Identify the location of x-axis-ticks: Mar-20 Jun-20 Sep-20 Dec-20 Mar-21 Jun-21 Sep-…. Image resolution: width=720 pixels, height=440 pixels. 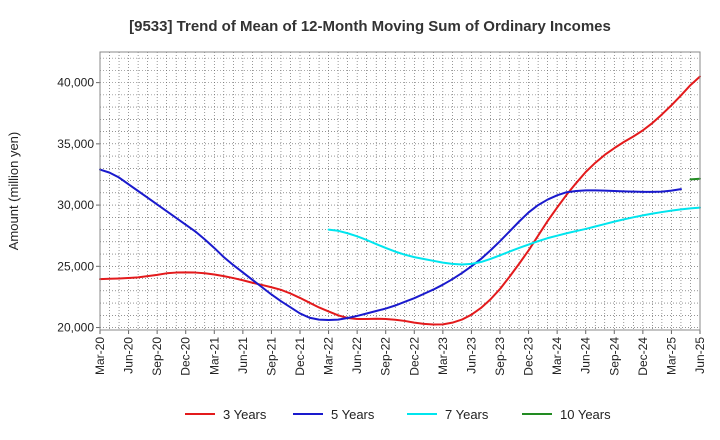
(400, 353).